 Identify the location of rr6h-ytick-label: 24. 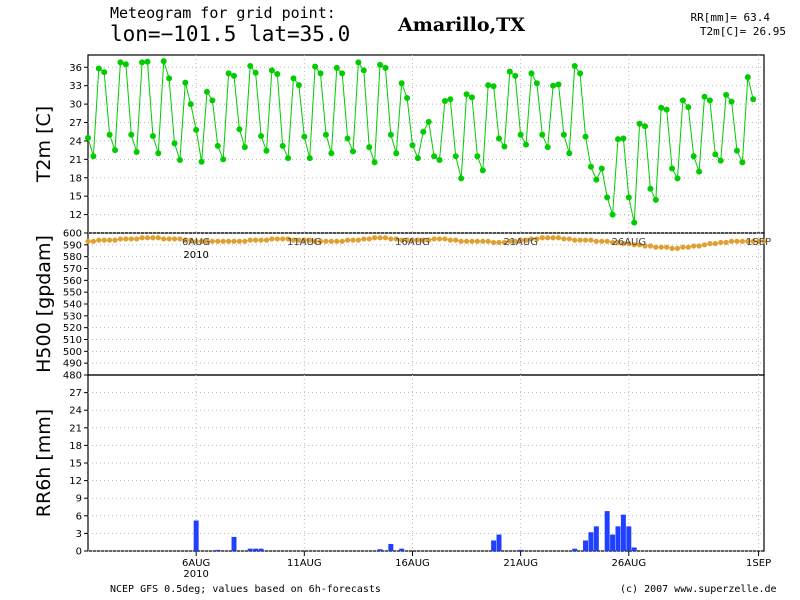
(75, 411).